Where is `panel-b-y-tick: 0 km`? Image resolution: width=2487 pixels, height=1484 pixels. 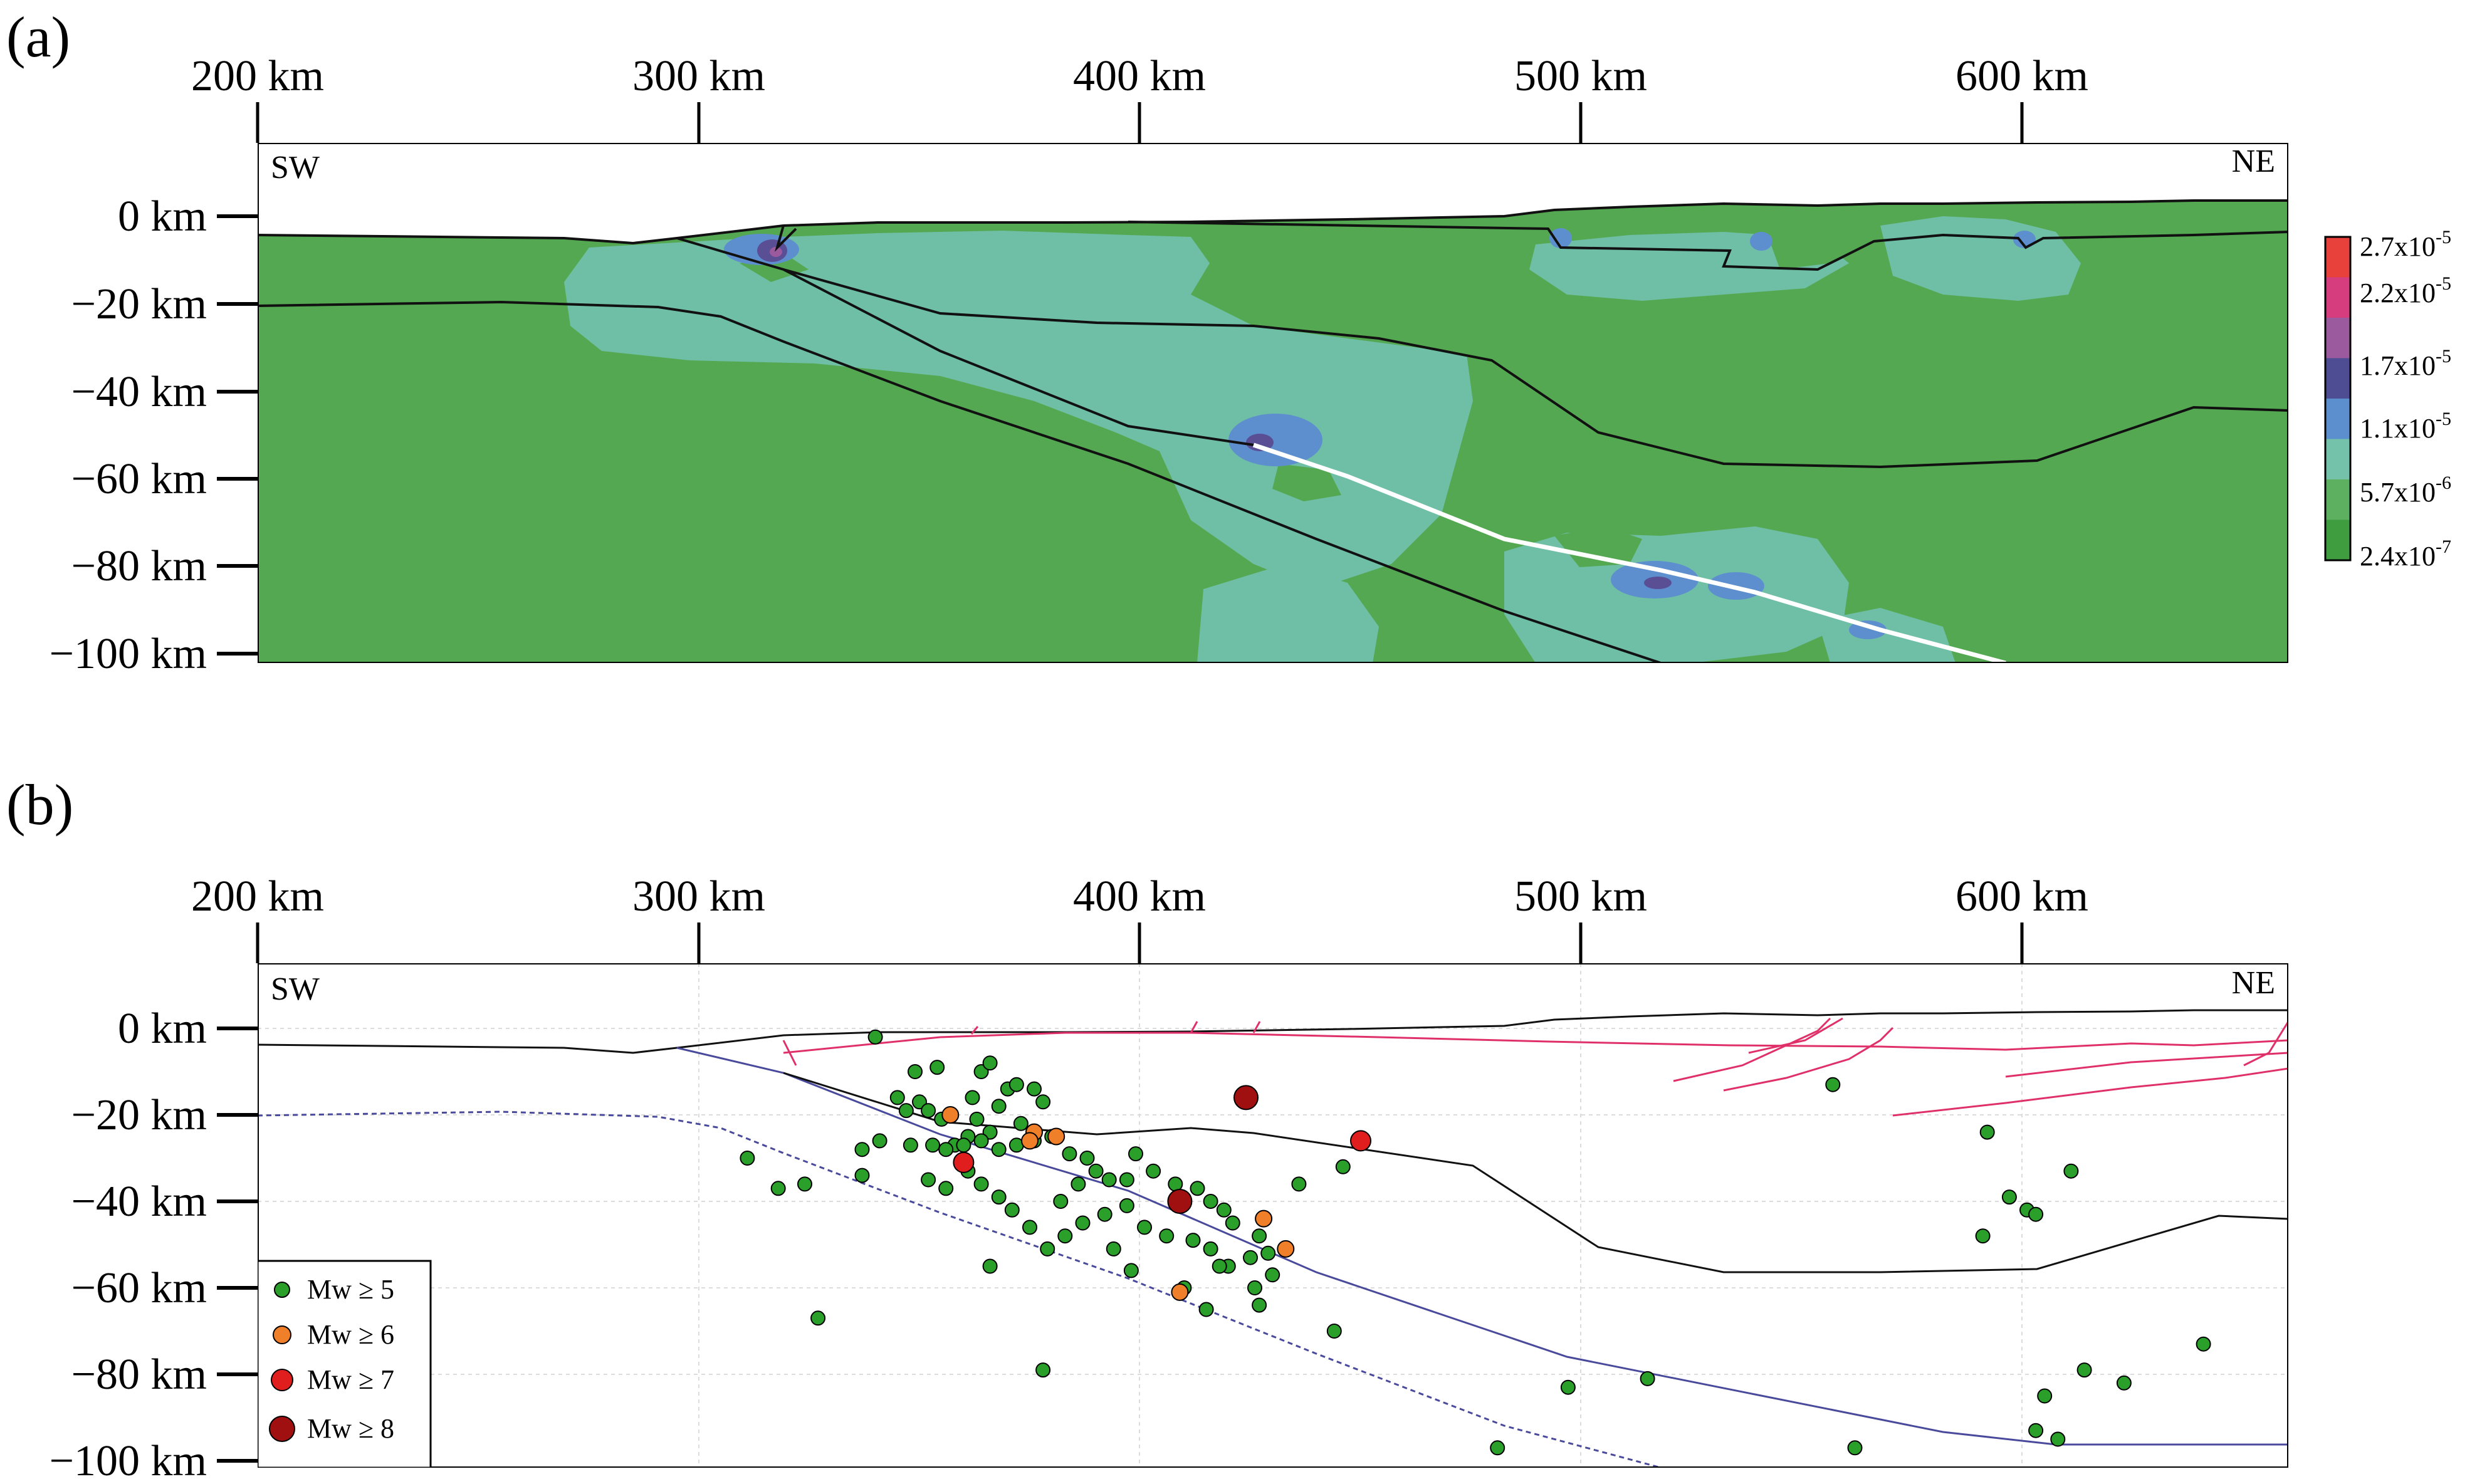 panel-b-y-tick: 0 km is located at coordinates (162, 1029).